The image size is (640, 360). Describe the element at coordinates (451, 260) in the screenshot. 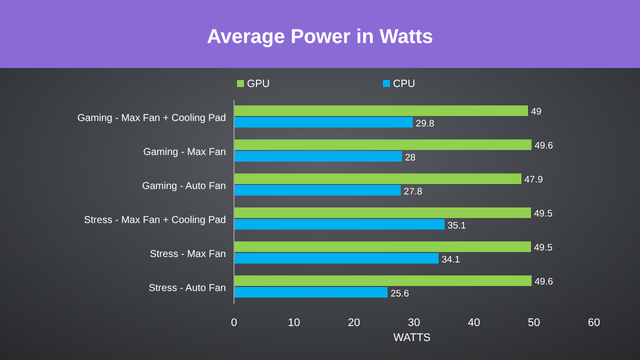

I see `data-label: 34.1` at that location.